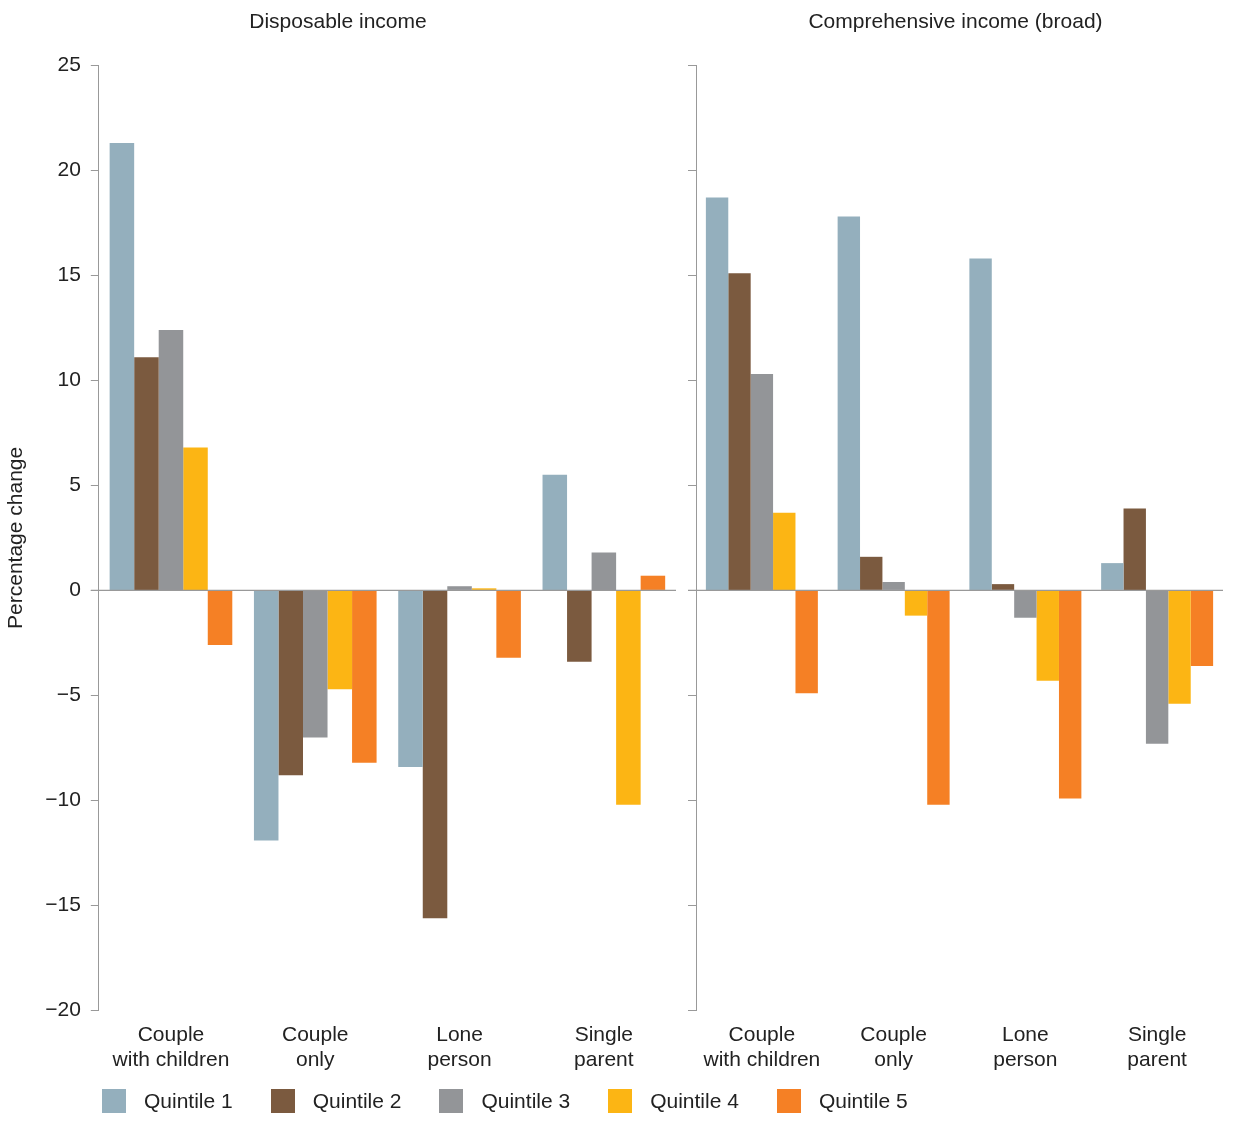 This screenshot has width=1235, height=1133. Describe the element at coordinates (75, 484) in the screenshot. I see `y-tick-label: 5` at that location.